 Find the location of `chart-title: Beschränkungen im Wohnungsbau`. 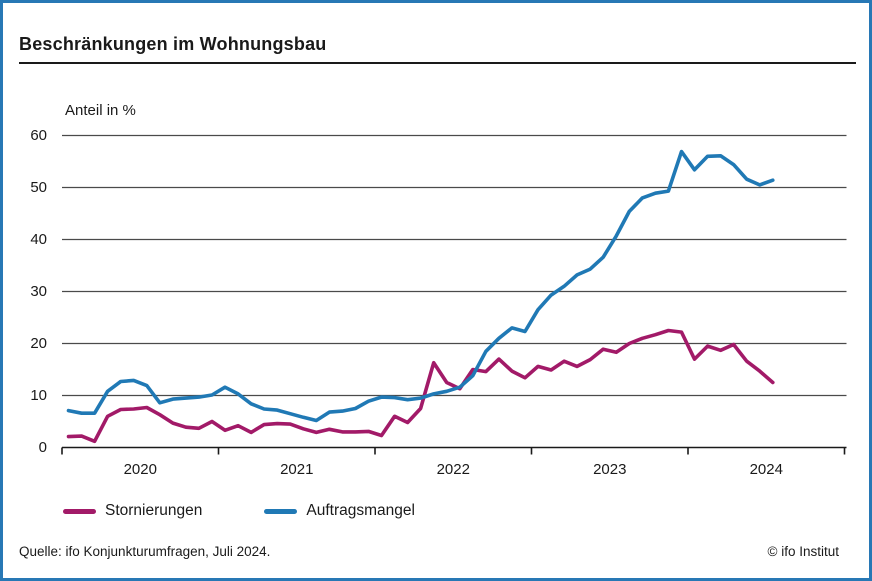

chart-title: Beschränkungen im Wohnungsbau is located at coordinates (173, 44).